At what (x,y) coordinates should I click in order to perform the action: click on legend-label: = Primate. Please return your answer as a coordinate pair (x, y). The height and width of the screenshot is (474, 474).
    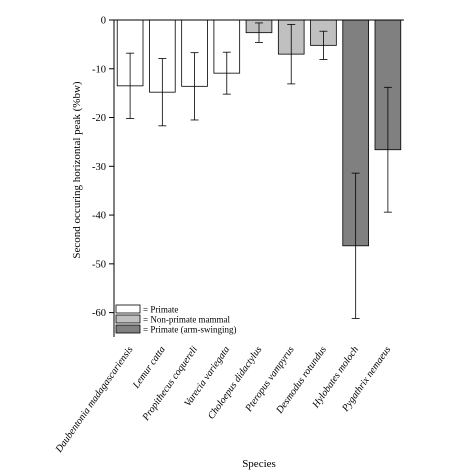
    Looking at the image, I should click on (160, 310).